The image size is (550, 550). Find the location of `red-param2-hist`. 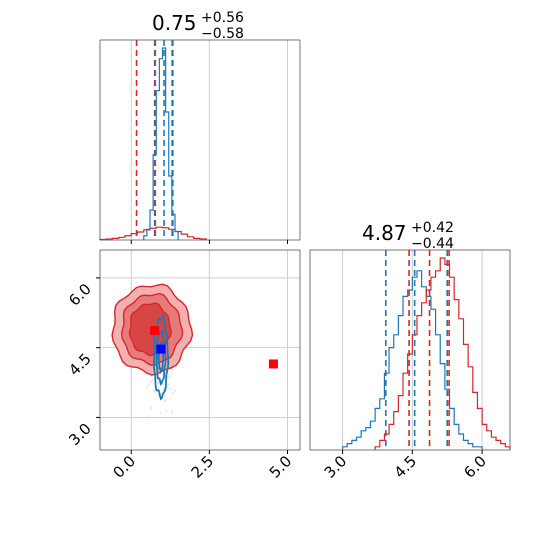

red-param2-hist is located at coordinates (442, 353).